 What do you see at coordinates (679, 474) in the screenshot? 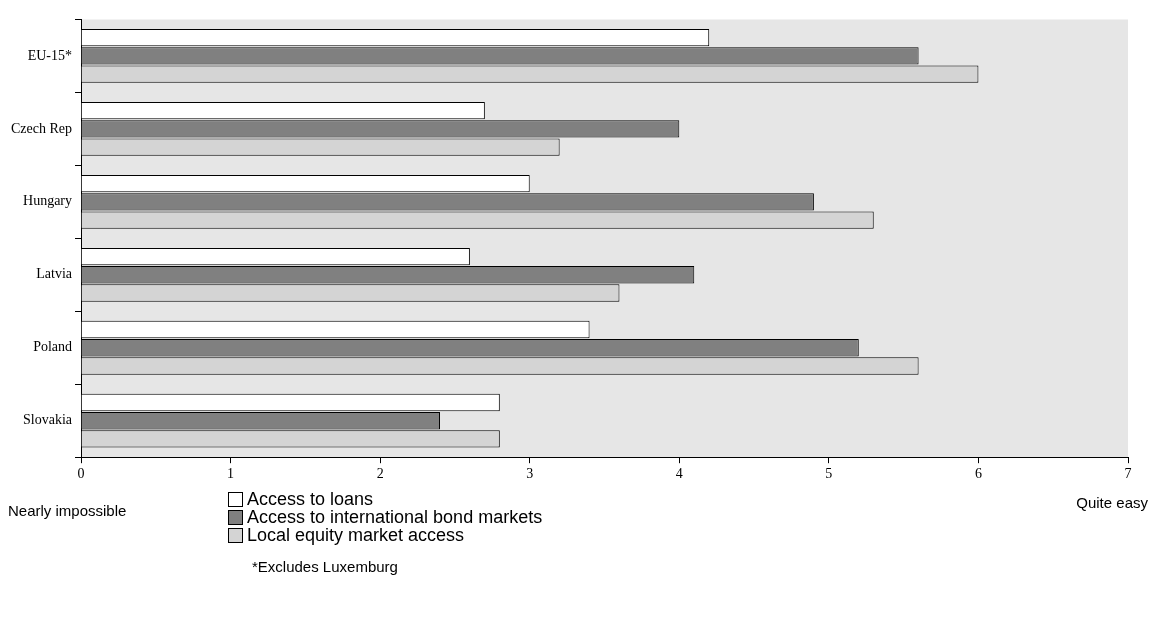
I see `x-tick-label: 4` at bounding box center [679, 474].